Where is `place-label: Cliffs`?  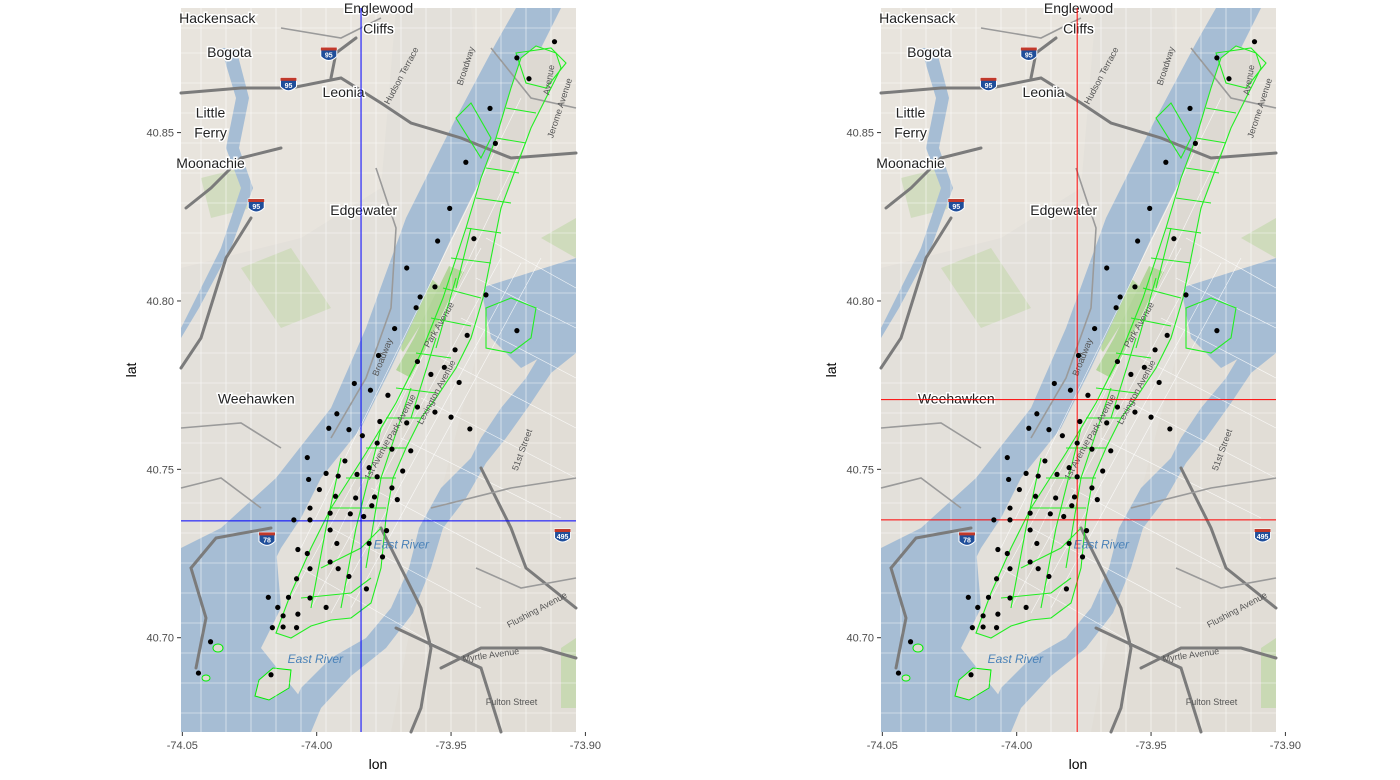
place-label: Cliffs is located at coordinates (378, 28).